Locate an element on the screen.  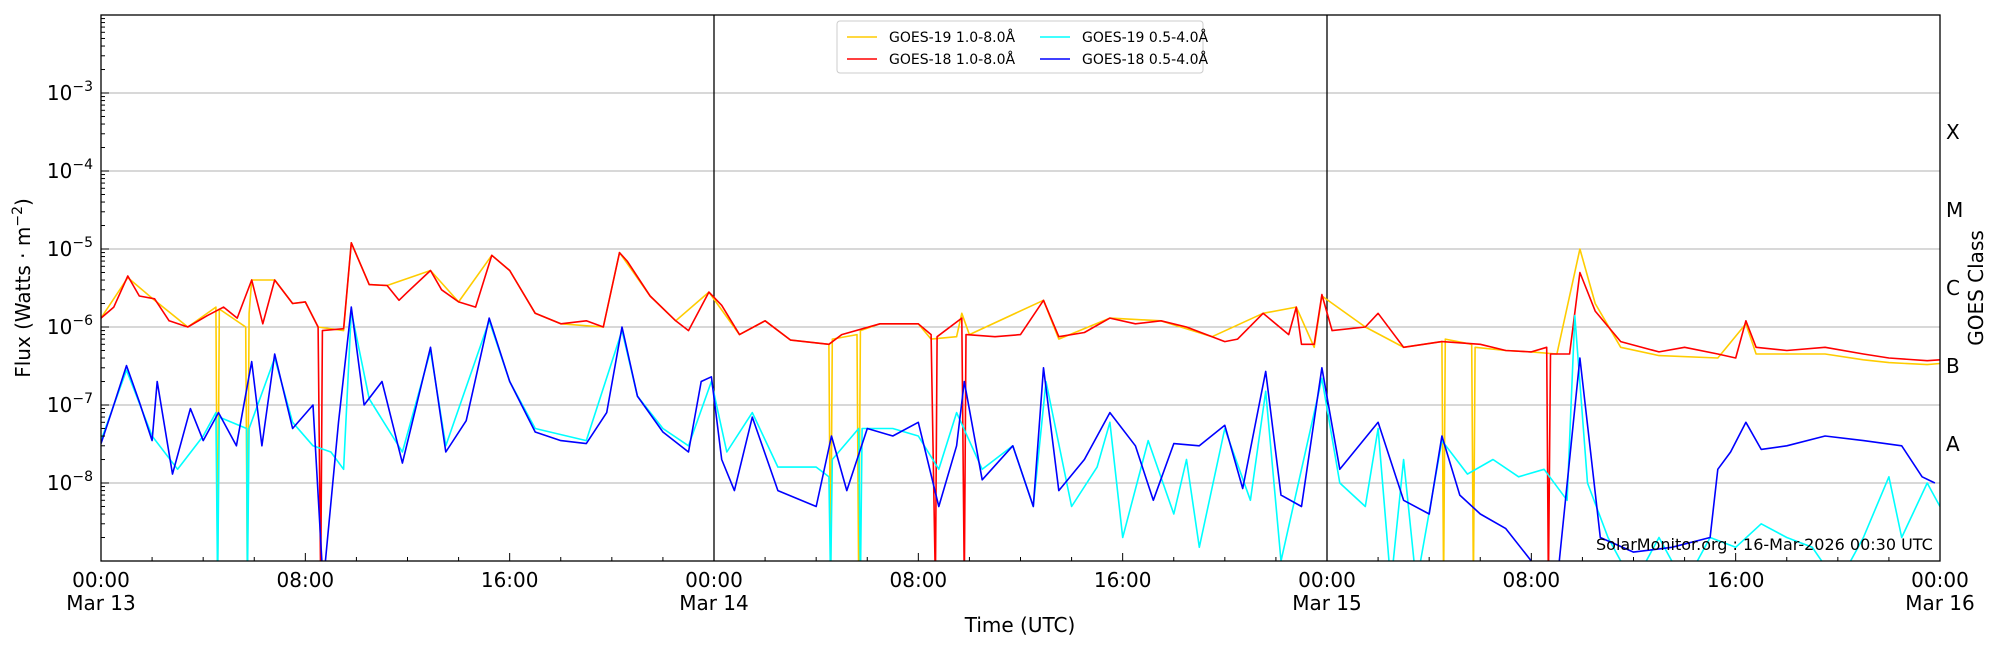
x-tick-date-label: Mar 16 is located at coordinates (1940, 603).